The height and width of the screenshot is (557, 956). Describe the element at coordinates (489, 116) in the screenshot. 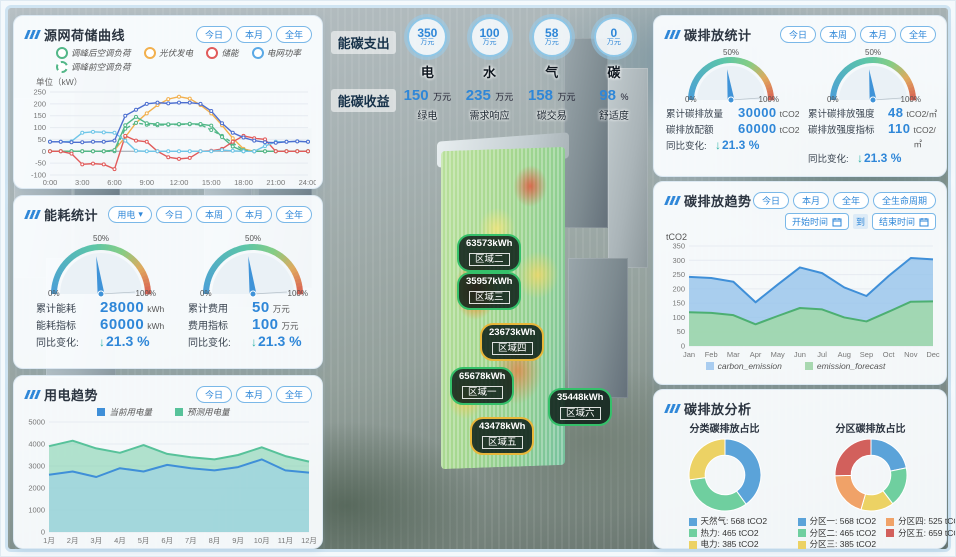

I see `income-name: 需求响应` at that location.